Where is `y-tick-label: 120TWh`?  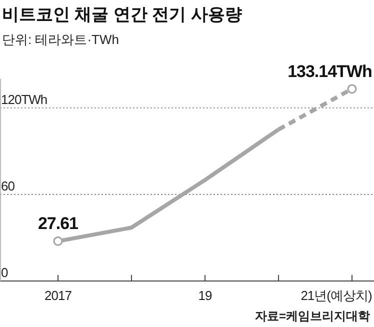 y-tick-label: 120TWh is located at coordinates (24, 99).